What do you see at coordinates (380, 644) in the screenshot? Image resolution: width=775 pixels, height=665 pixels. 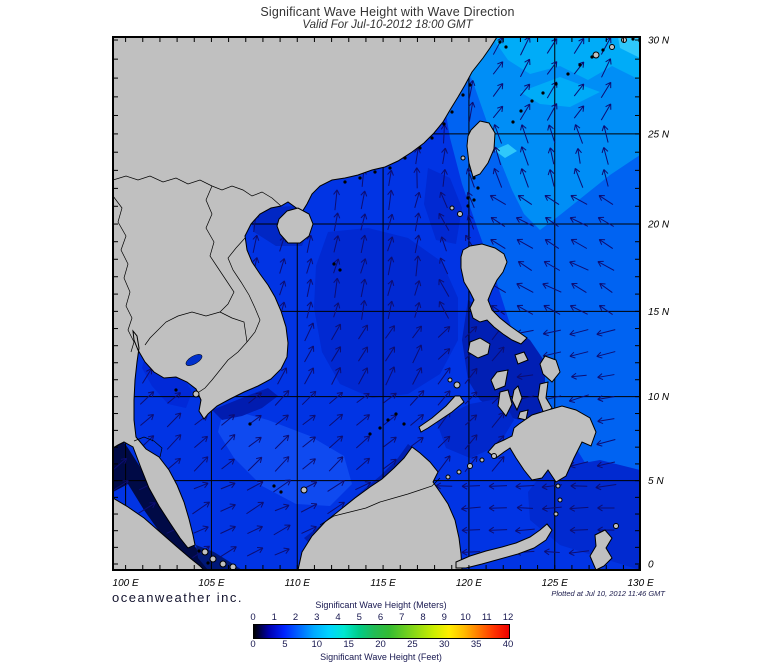 I see `feet-tick-label: 20` at bounding box center [380, 644].